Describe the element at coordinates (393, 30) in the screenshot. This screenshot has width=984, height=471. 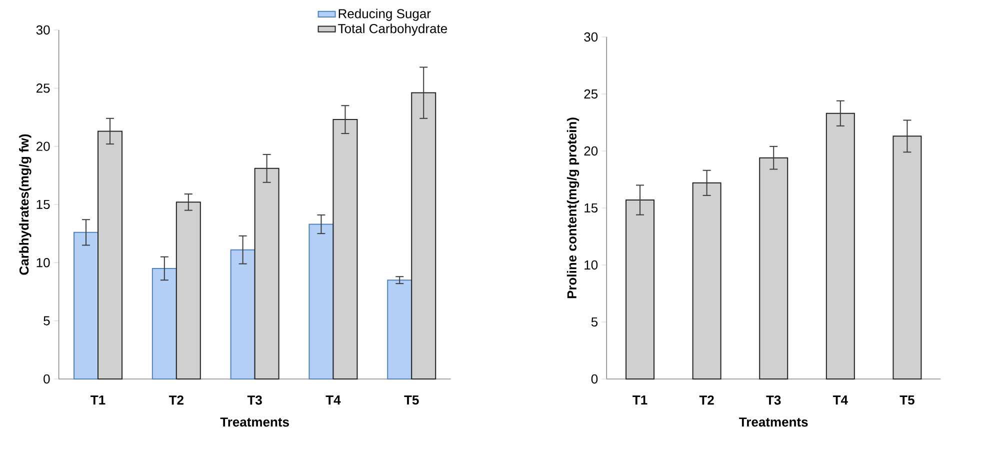
I see `legend-label: Total Carbohydrate` at that location.